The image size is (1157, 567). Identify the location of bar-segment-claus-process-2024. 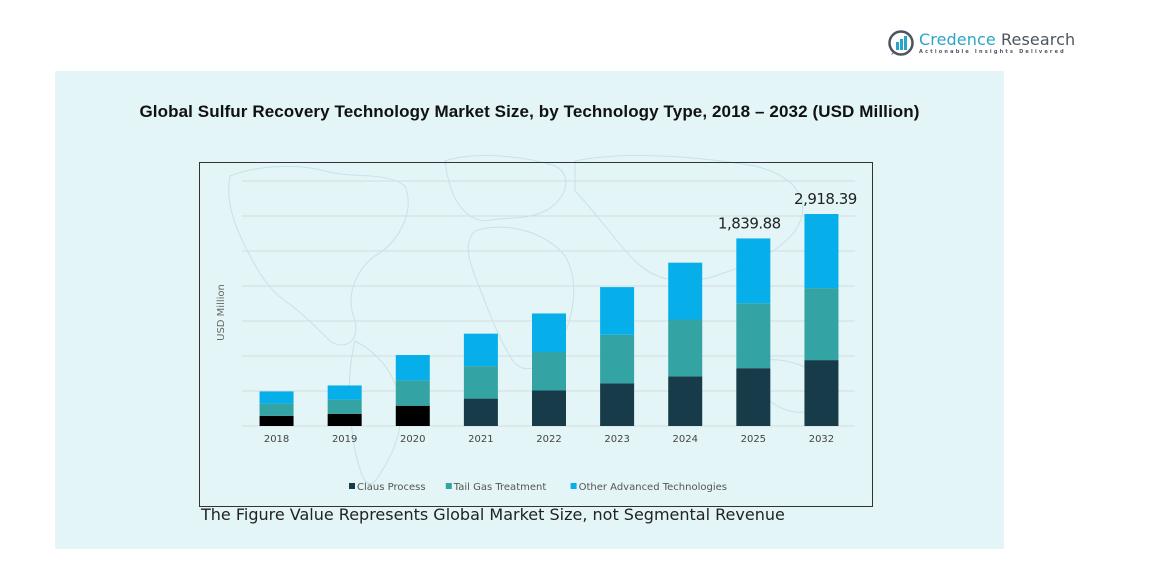
(685, 401).